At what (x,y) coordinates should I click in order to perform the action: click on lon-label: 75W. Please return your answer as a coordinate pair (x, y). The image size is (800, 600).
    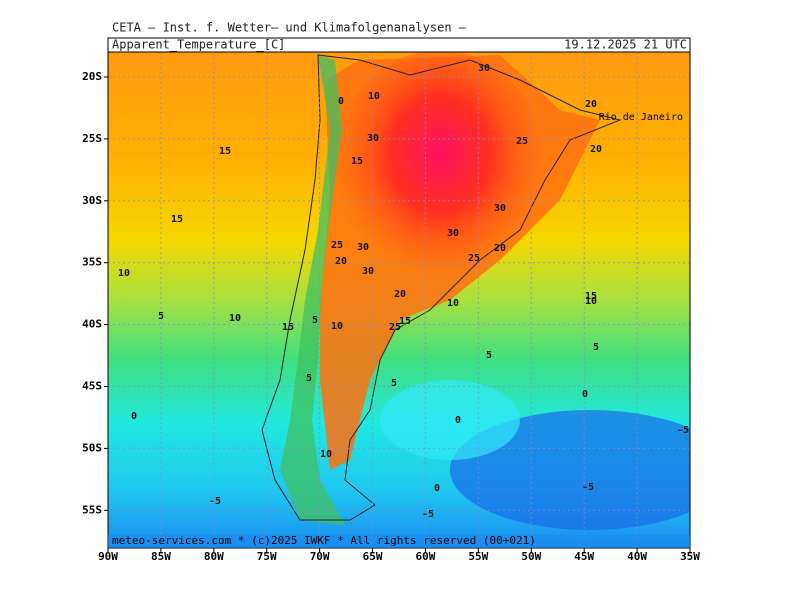
    Looking at the image, I should click on (267, 556).